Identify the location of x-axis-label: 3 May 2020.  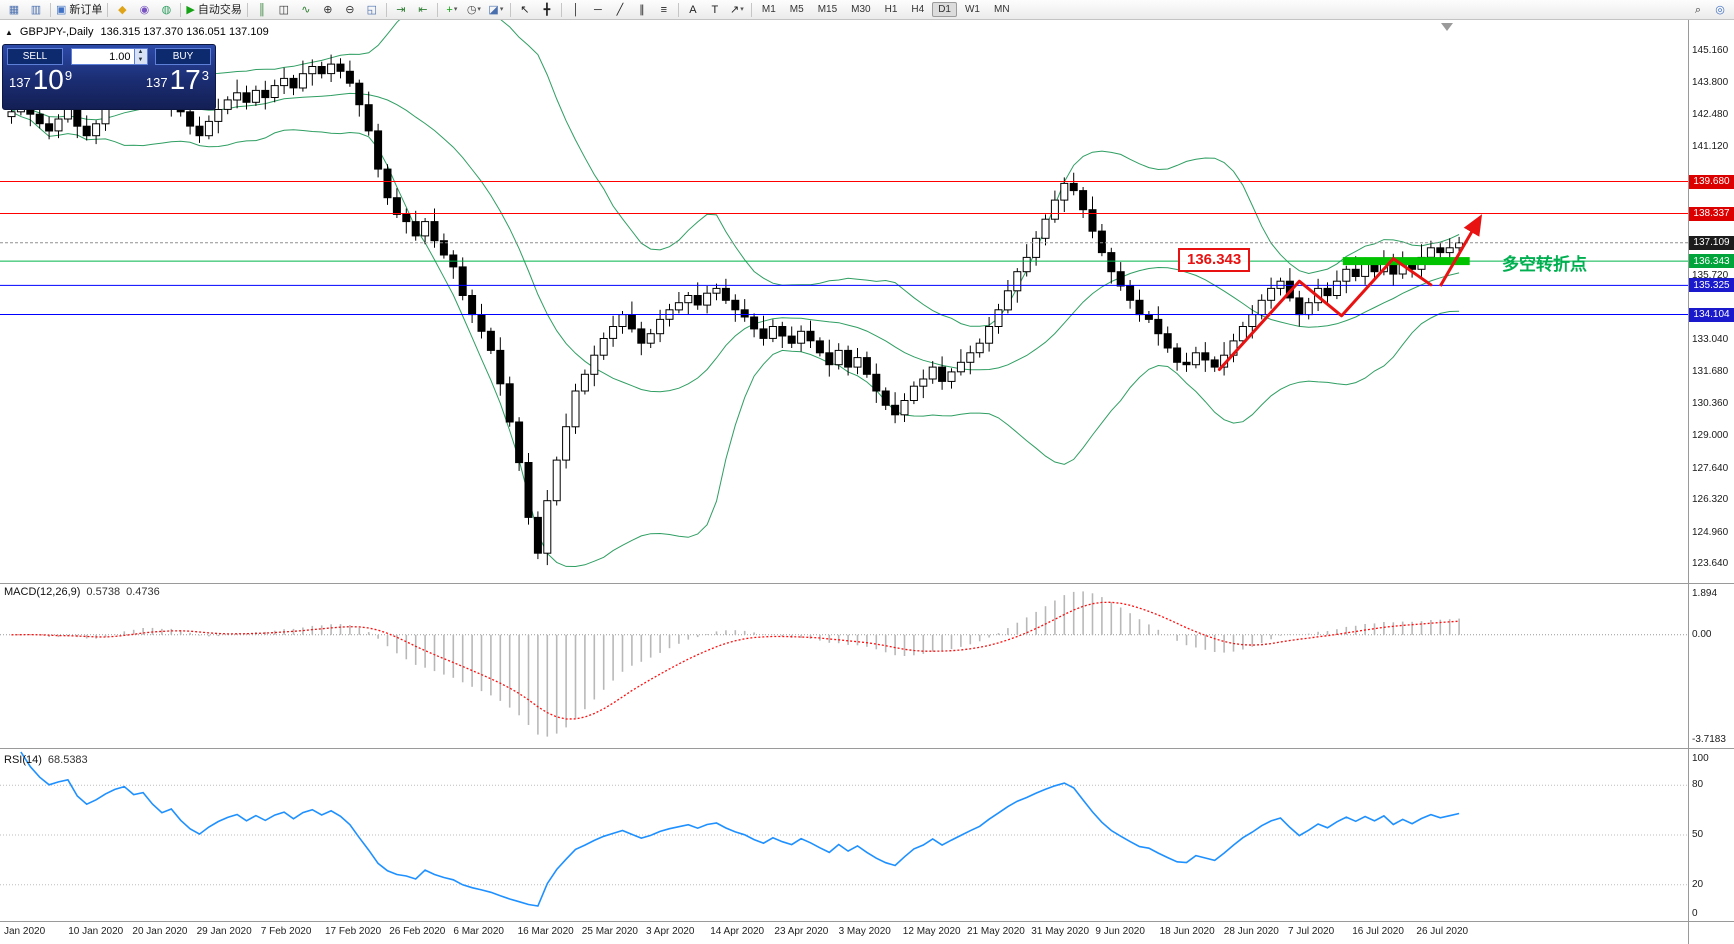
(864, 931).